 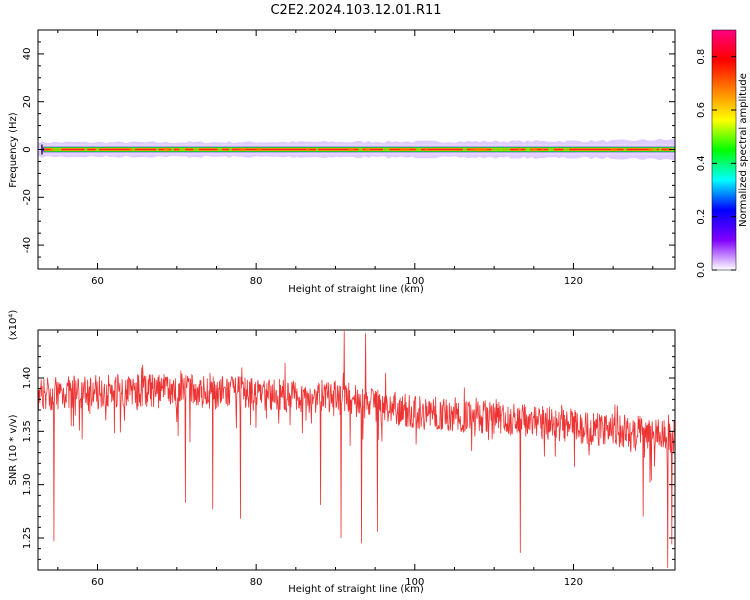 What do you see at coordinates (27, 378) in the screenshot?
I see `snr-y-tick-label: 1.40` at bounding box center [27, 378].